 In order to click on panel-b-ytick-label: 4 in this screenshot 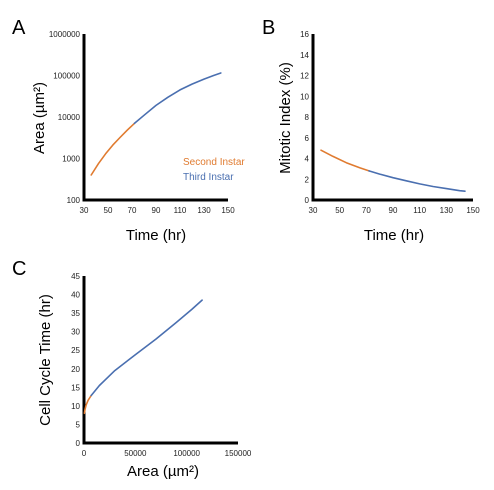, I will do `click(307, 159)`.